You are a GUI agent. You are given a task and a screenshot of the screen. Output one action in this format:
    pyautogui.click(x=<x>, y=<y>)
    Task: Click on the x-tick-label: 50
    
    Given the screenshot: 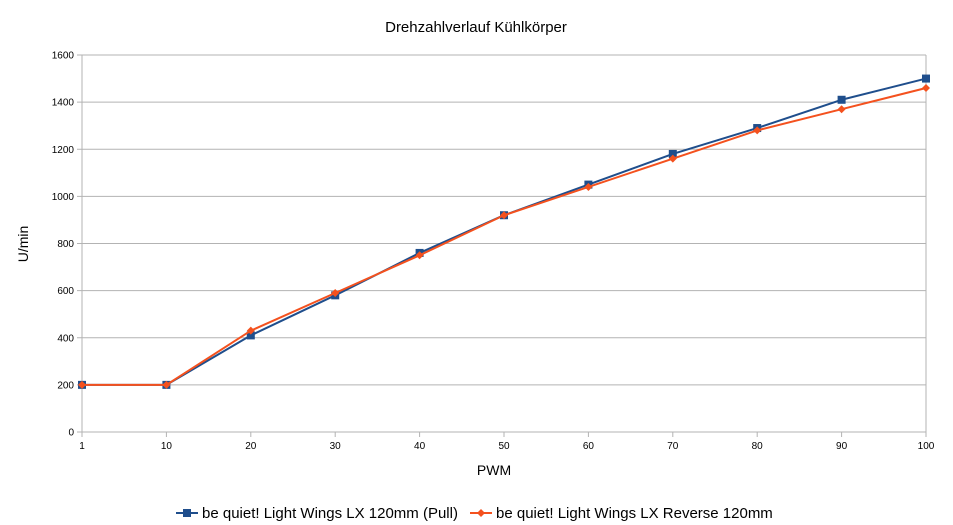 What is the action you would take?
    pyautogui.click(x=504, y=446)
    